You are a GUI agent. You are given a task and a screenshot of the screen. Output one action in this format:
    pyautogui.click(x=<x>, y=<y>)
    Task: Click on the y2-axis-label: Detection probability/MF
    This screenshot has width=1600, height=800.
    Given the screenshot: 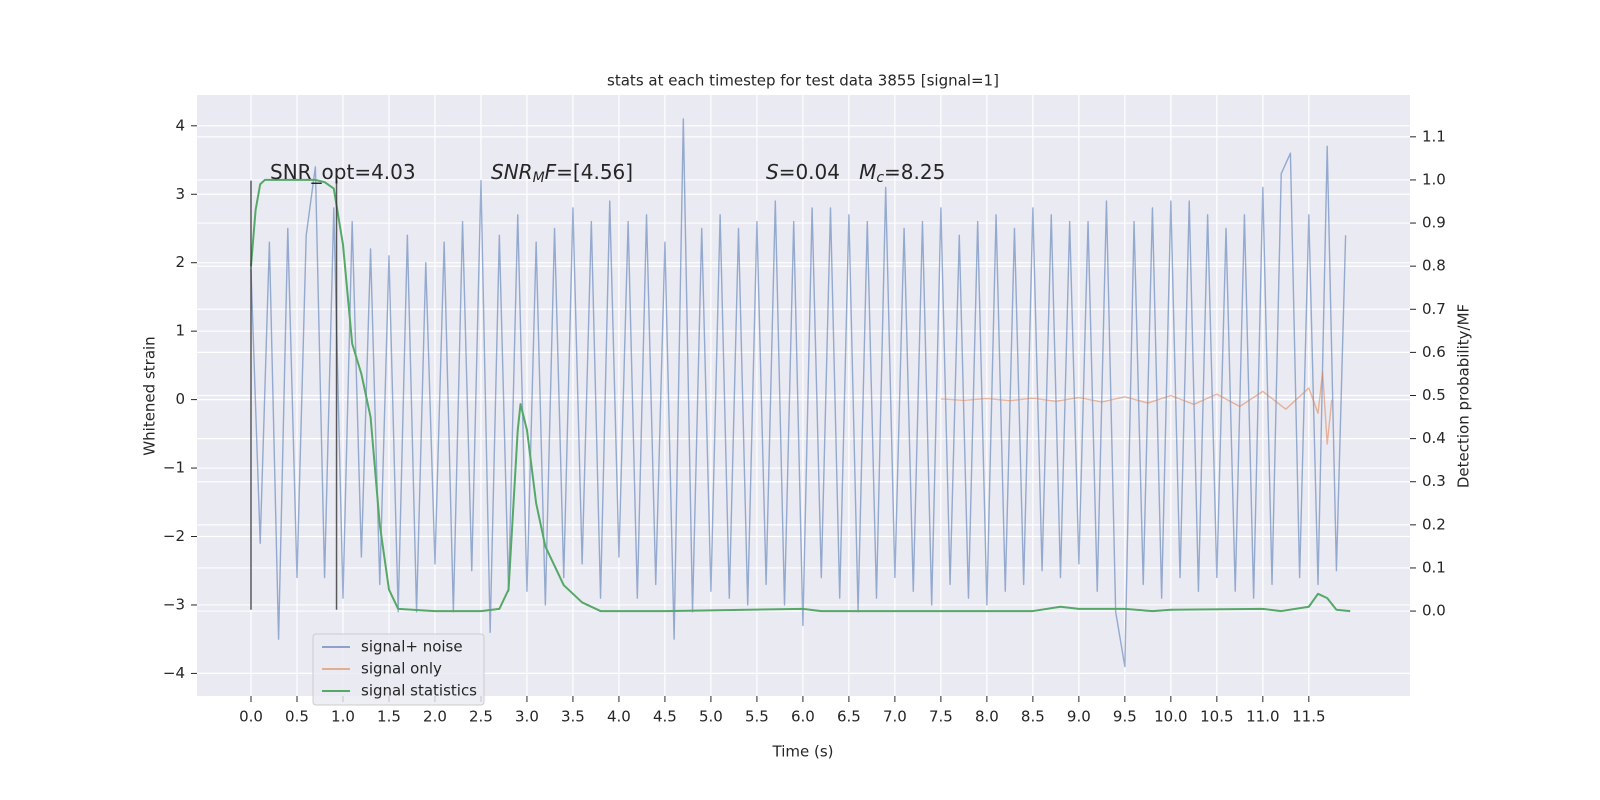 What is the action you would take?
    pyautogui.click(x=1464, y=396)
    